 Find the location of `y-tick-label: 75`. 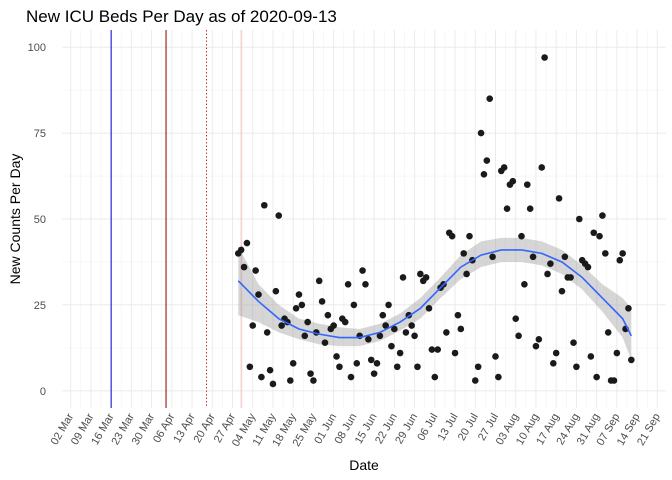

y-tick-label: 75 is located at coordinates (40, 134).